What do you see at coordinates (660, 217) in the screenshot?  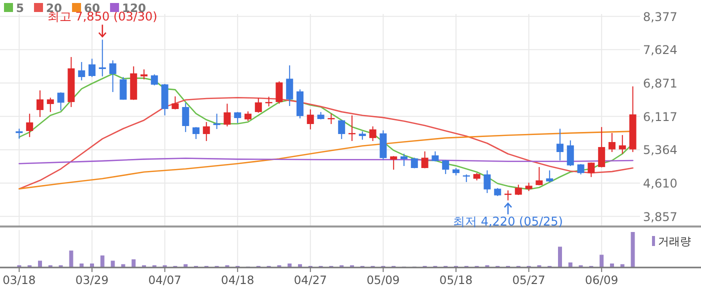 I see `y-tick-label: 3,857` at bounding box center [660, 217].